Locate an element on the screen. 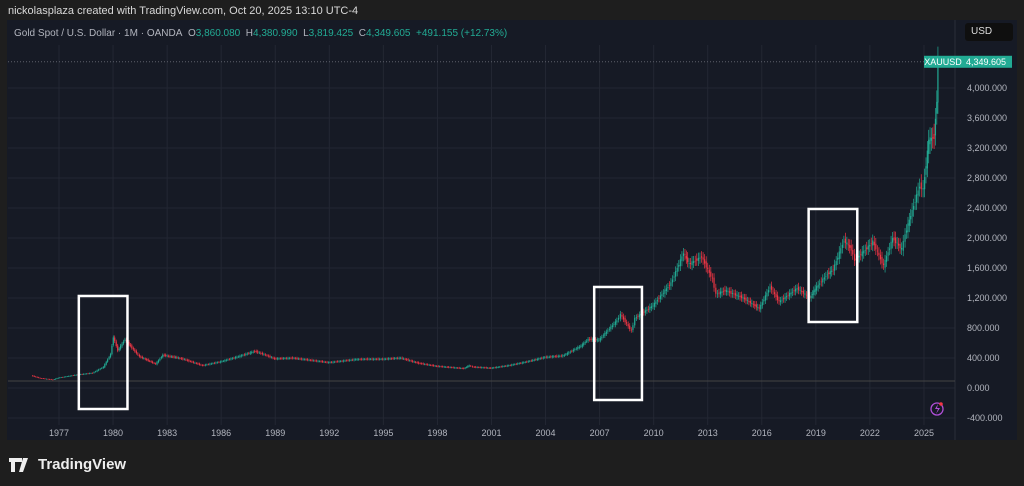 This screenshot has width=1024, height=486. y-tick-label: 3,600.000 is located at coordinates (987, 118).